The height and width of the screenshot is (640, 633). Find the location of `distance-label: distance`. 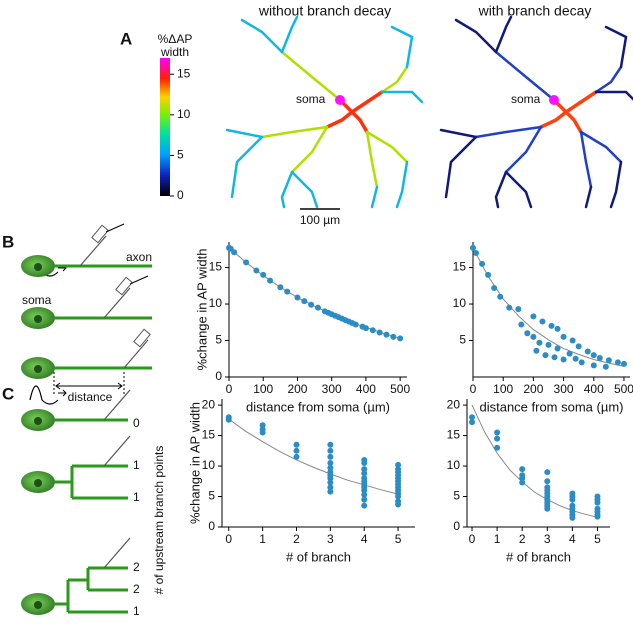

distance-label: distance is located at coordinates (90, 397).